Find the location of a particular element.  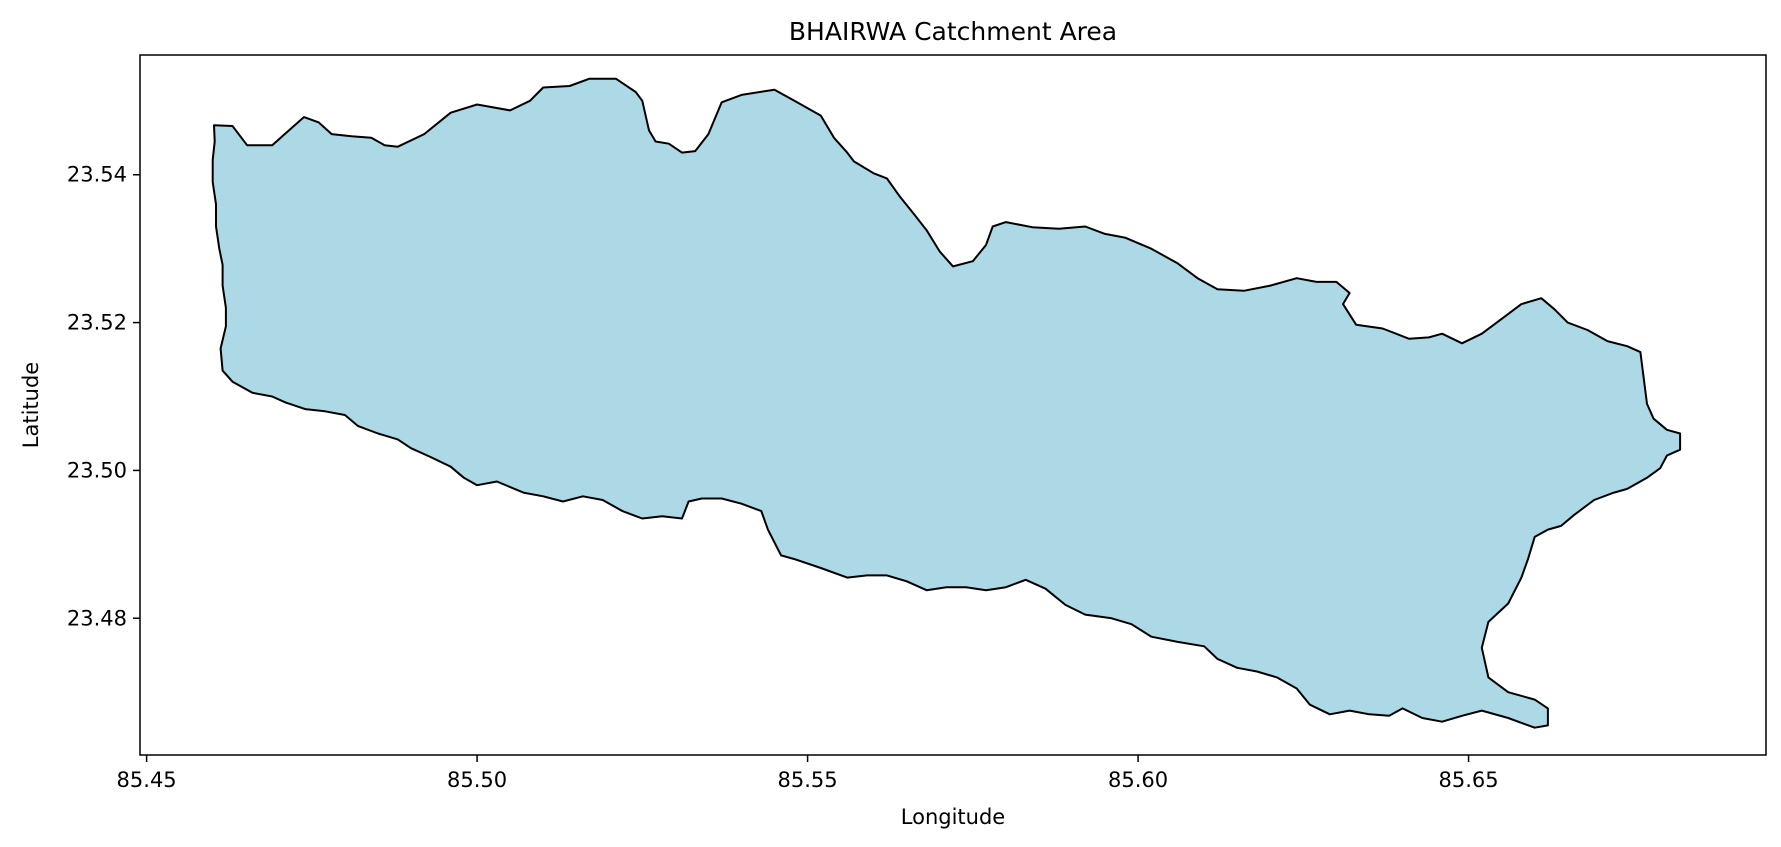

y-tick-label: 23.48 is located at coordinates (97, 618).